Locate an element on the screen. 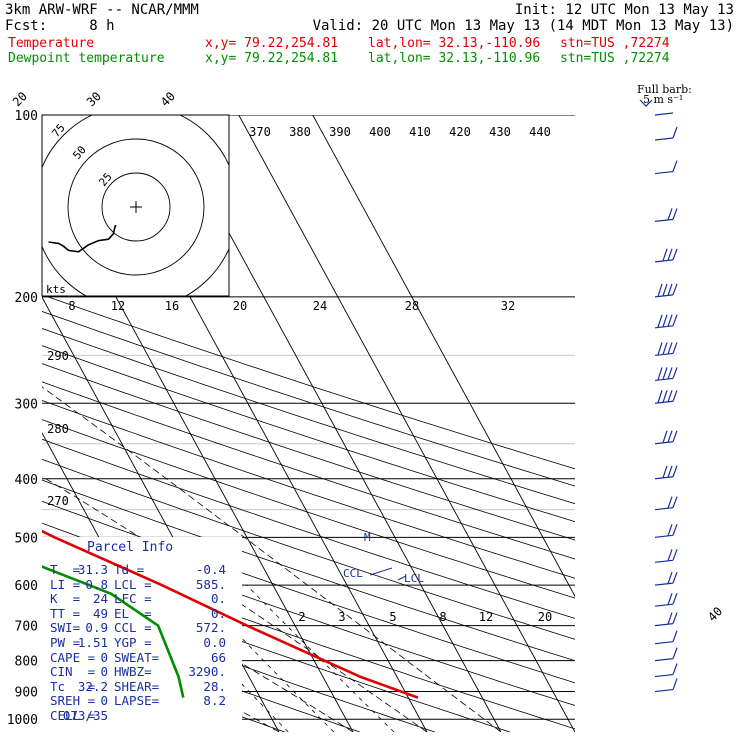  barb-legend-line2: 5 m s⁻¹ is located at coordinates (663, 99).